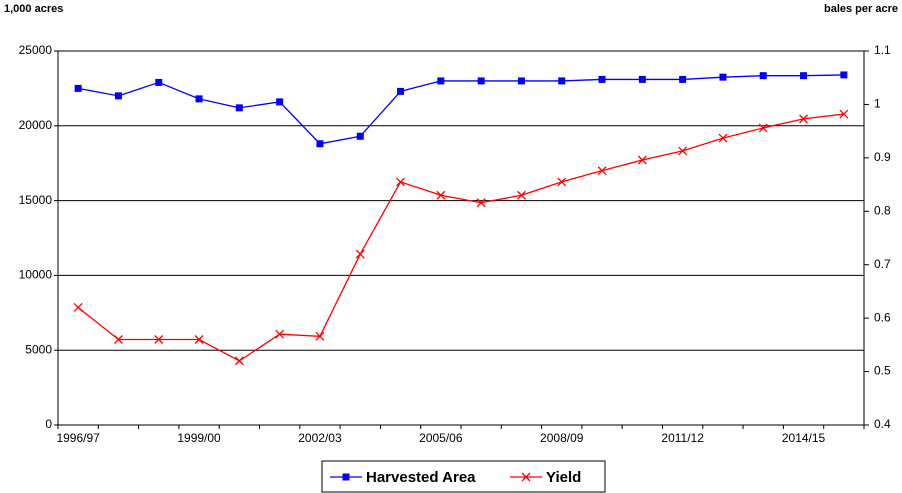 The image size is (902, 493). Describe the element at coordinates (882, 157) in the screenshot. I see `y2-tick-label: 0.9` at that location.